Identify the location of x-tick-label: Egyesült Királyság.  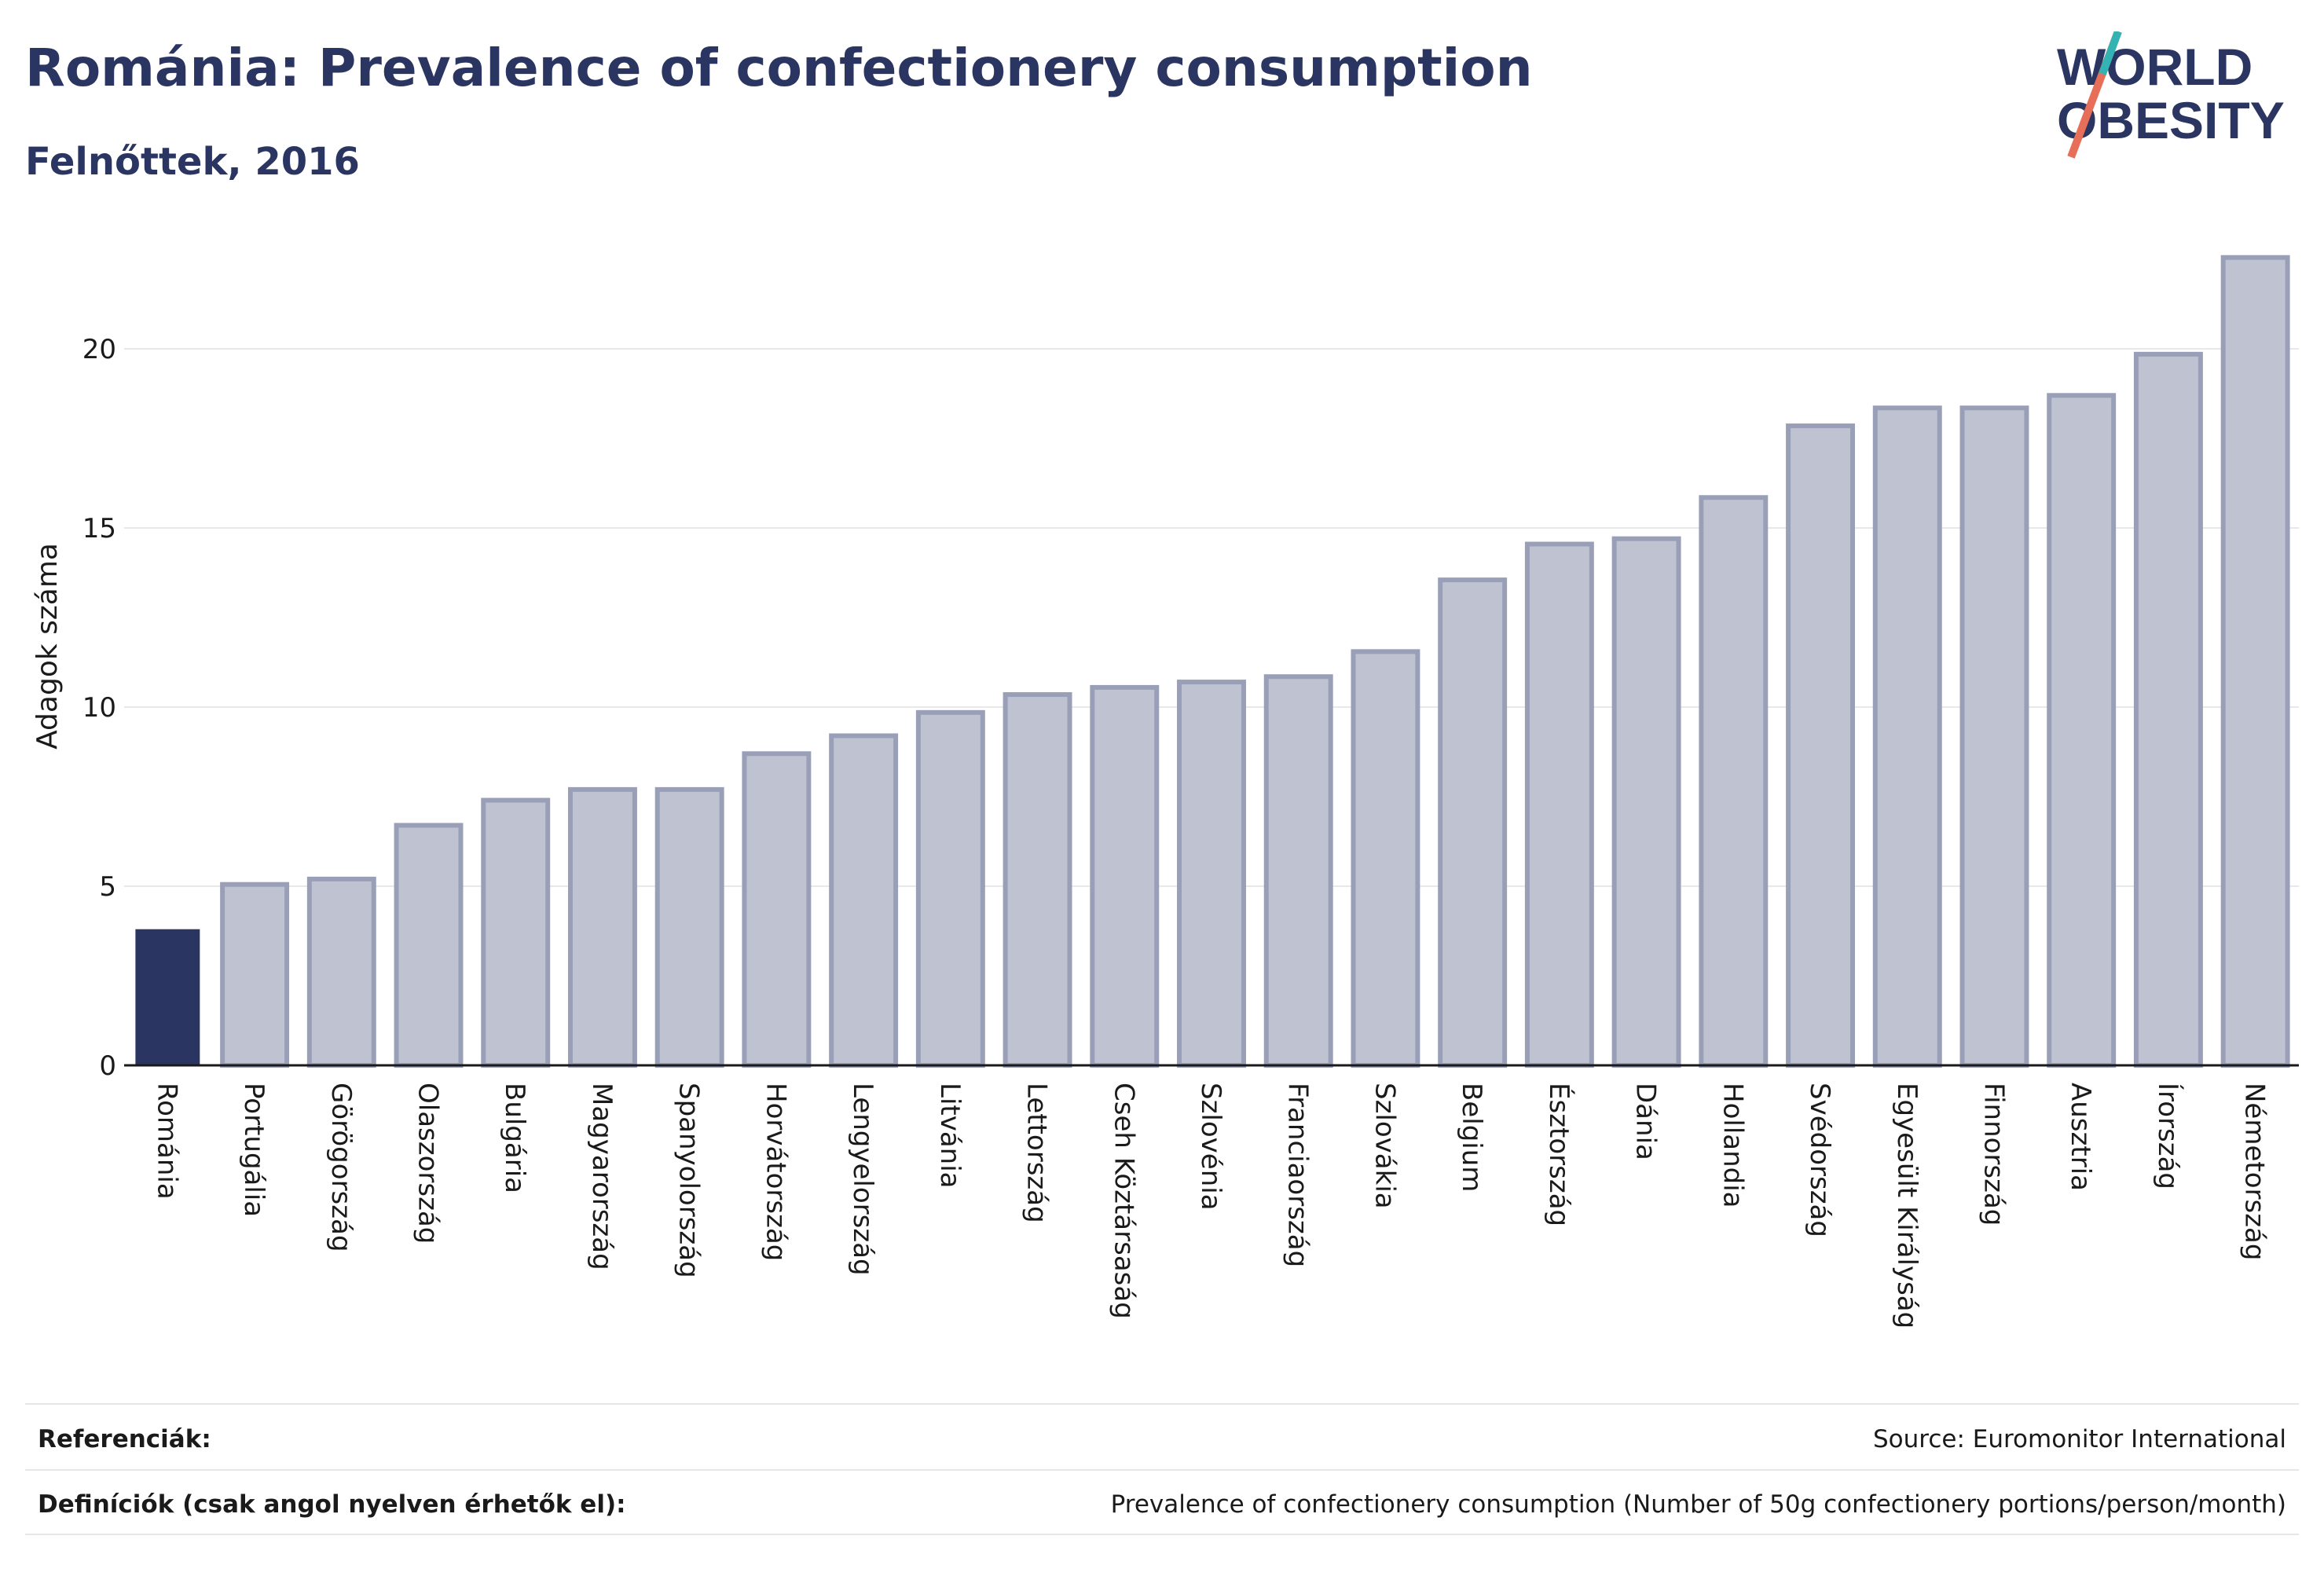
(1907, 1206).